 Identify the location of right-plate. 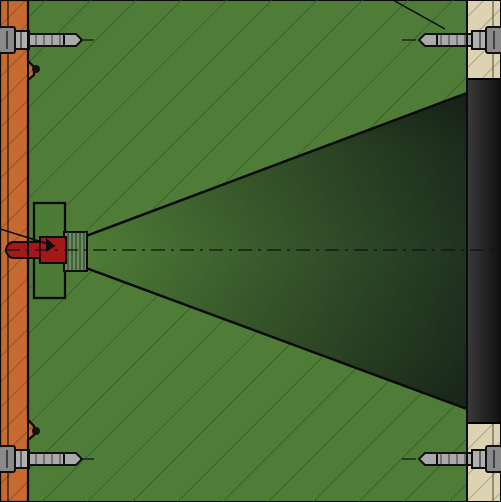
(483, 251).